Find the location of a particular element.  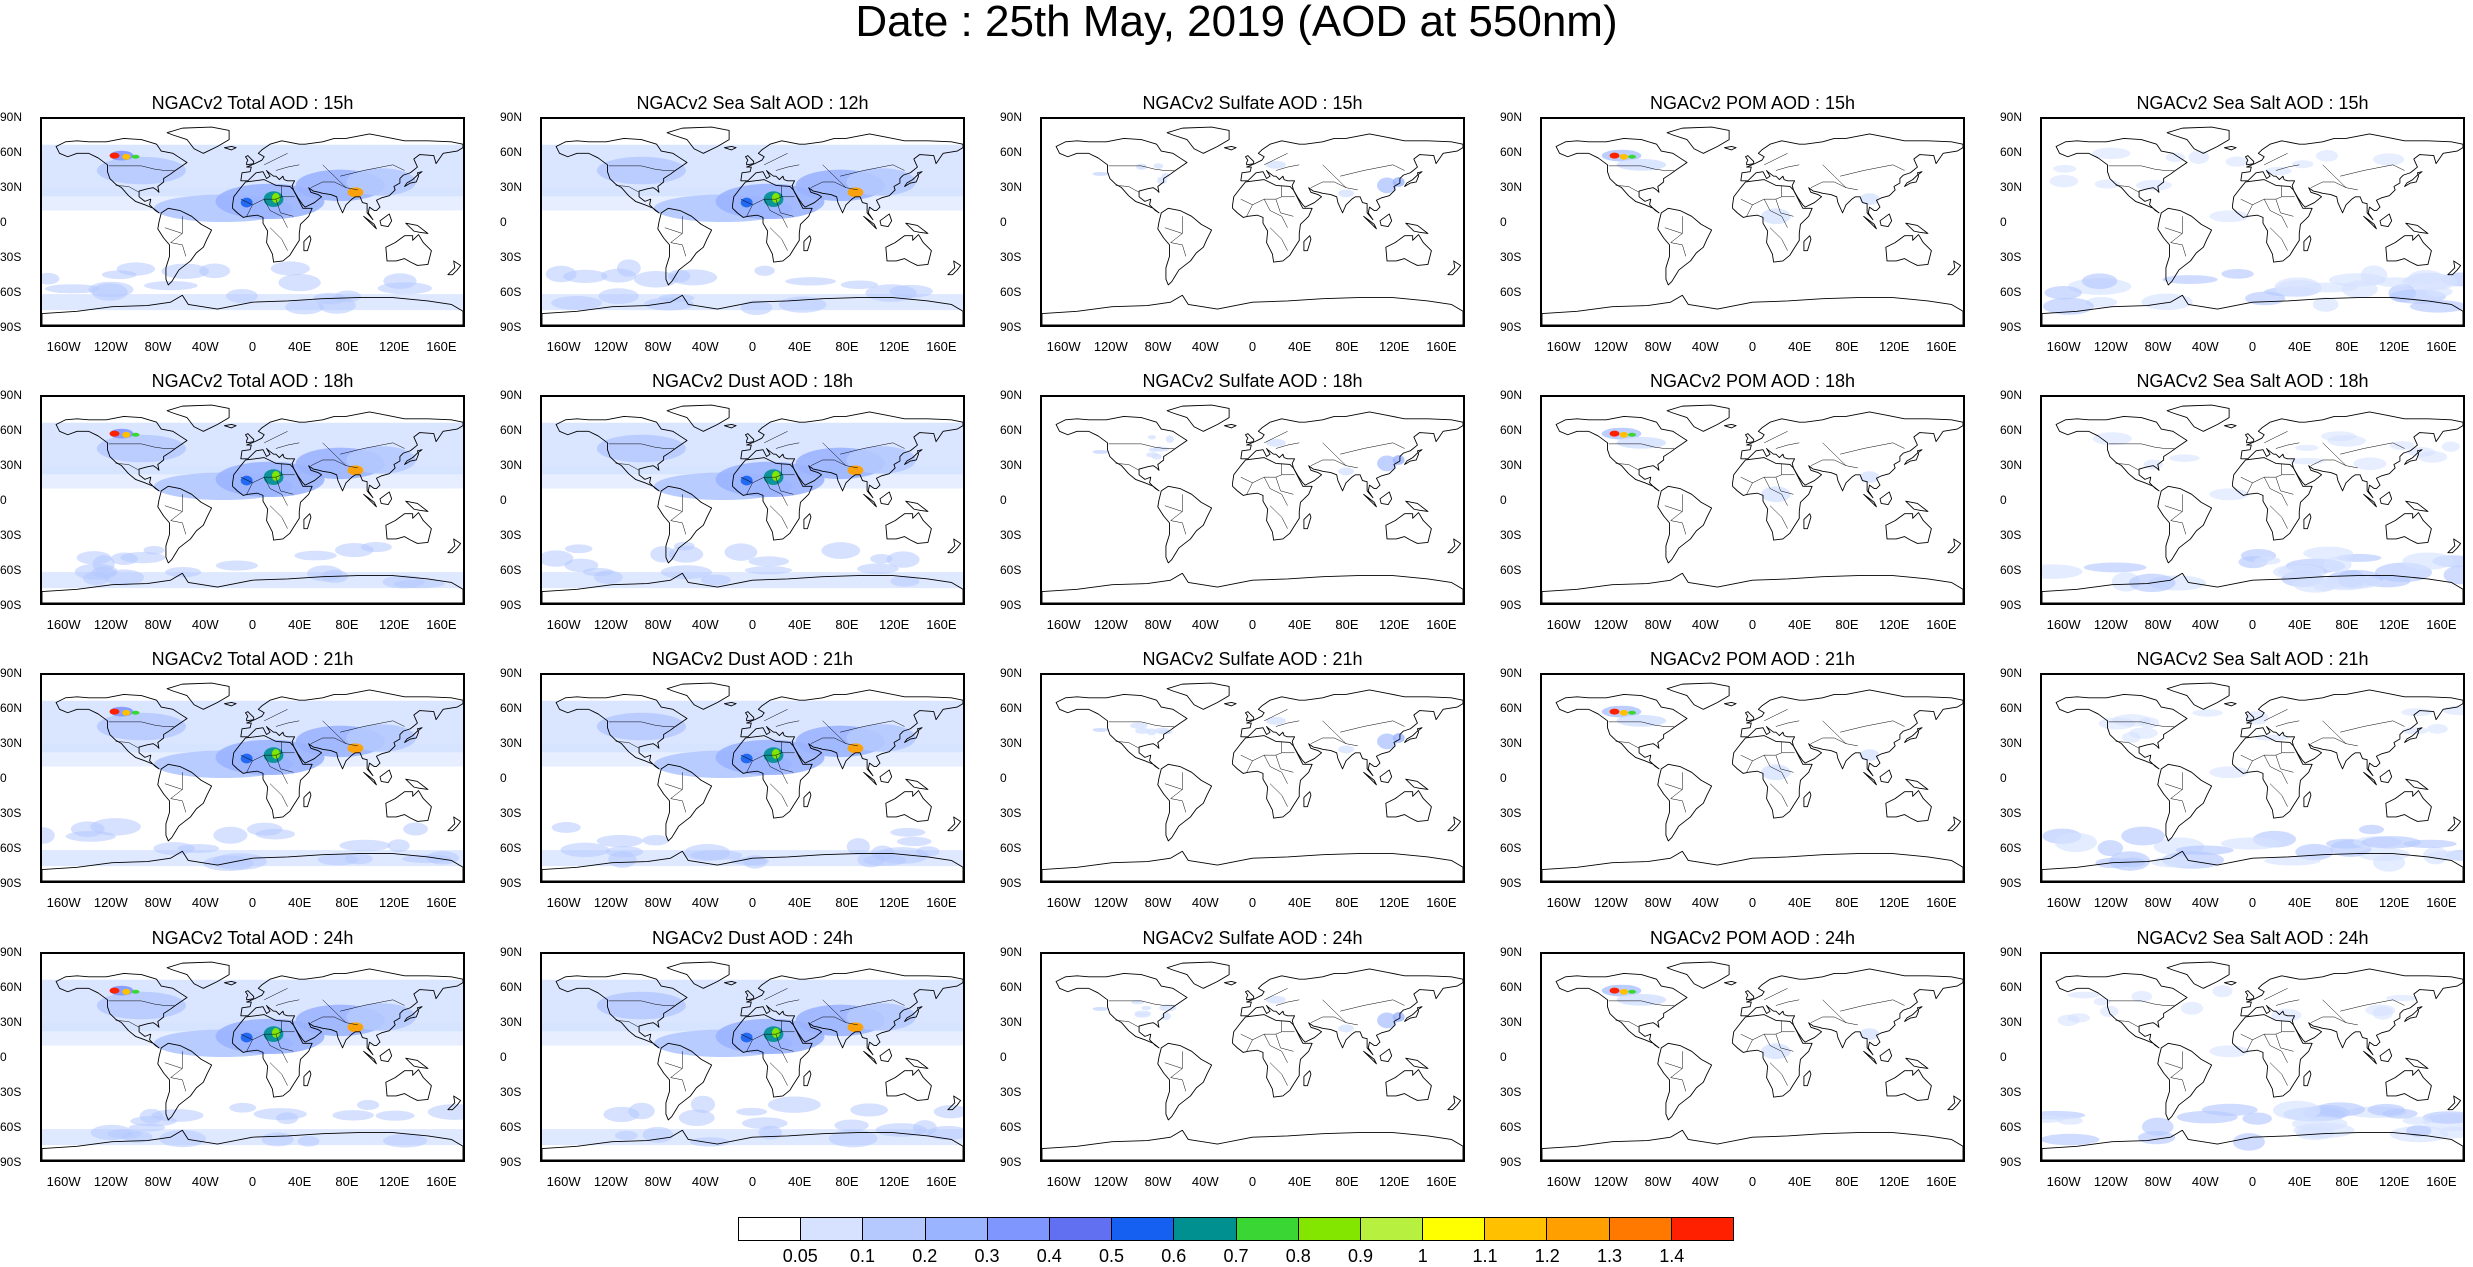

panel-title: NGACv2 Sea Salt AOD : 12h is located at coordinates (752, 103).